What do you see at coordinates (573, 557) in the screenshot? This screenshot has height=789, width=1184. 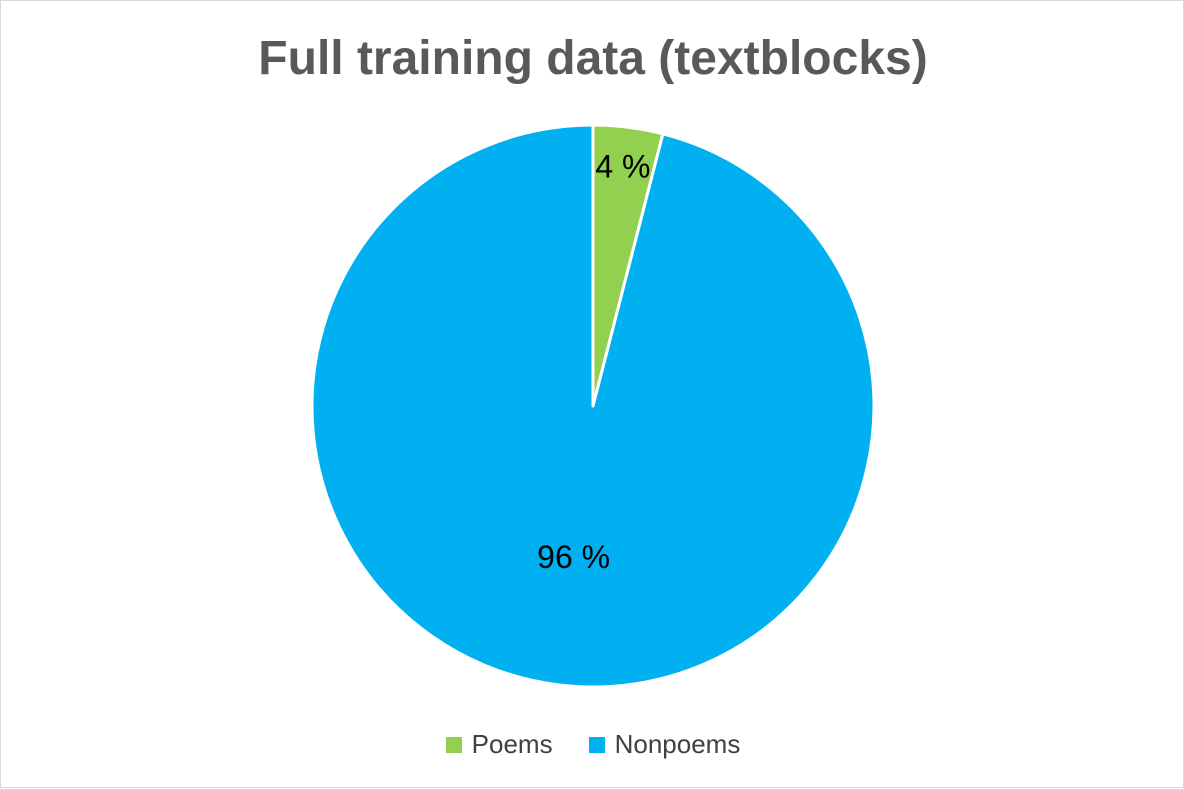 I see `data-label-nonpoems: 96 %` at bounding box center [573, 557].